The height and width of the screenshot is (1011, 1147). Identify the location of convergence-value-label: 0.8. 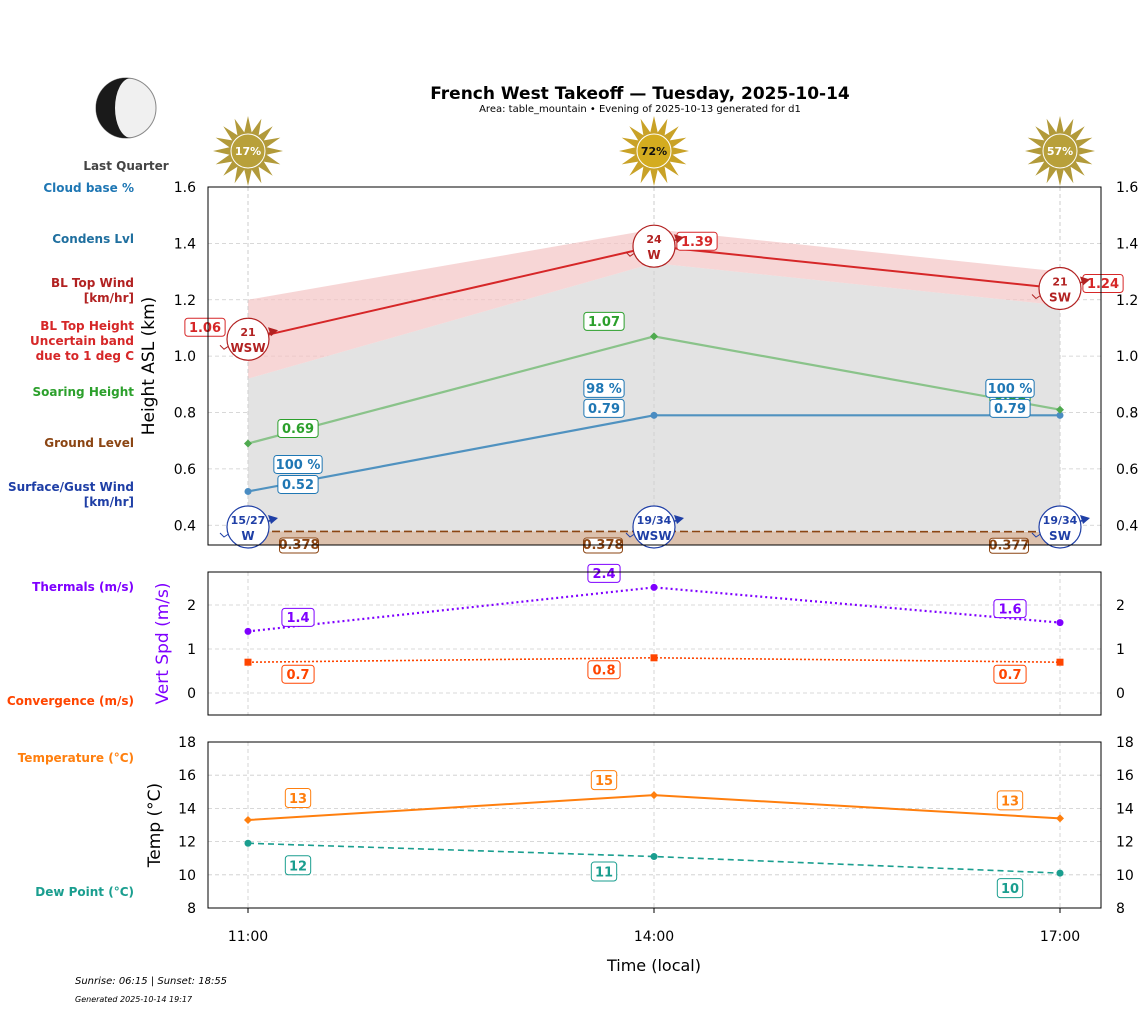
(603, 670).